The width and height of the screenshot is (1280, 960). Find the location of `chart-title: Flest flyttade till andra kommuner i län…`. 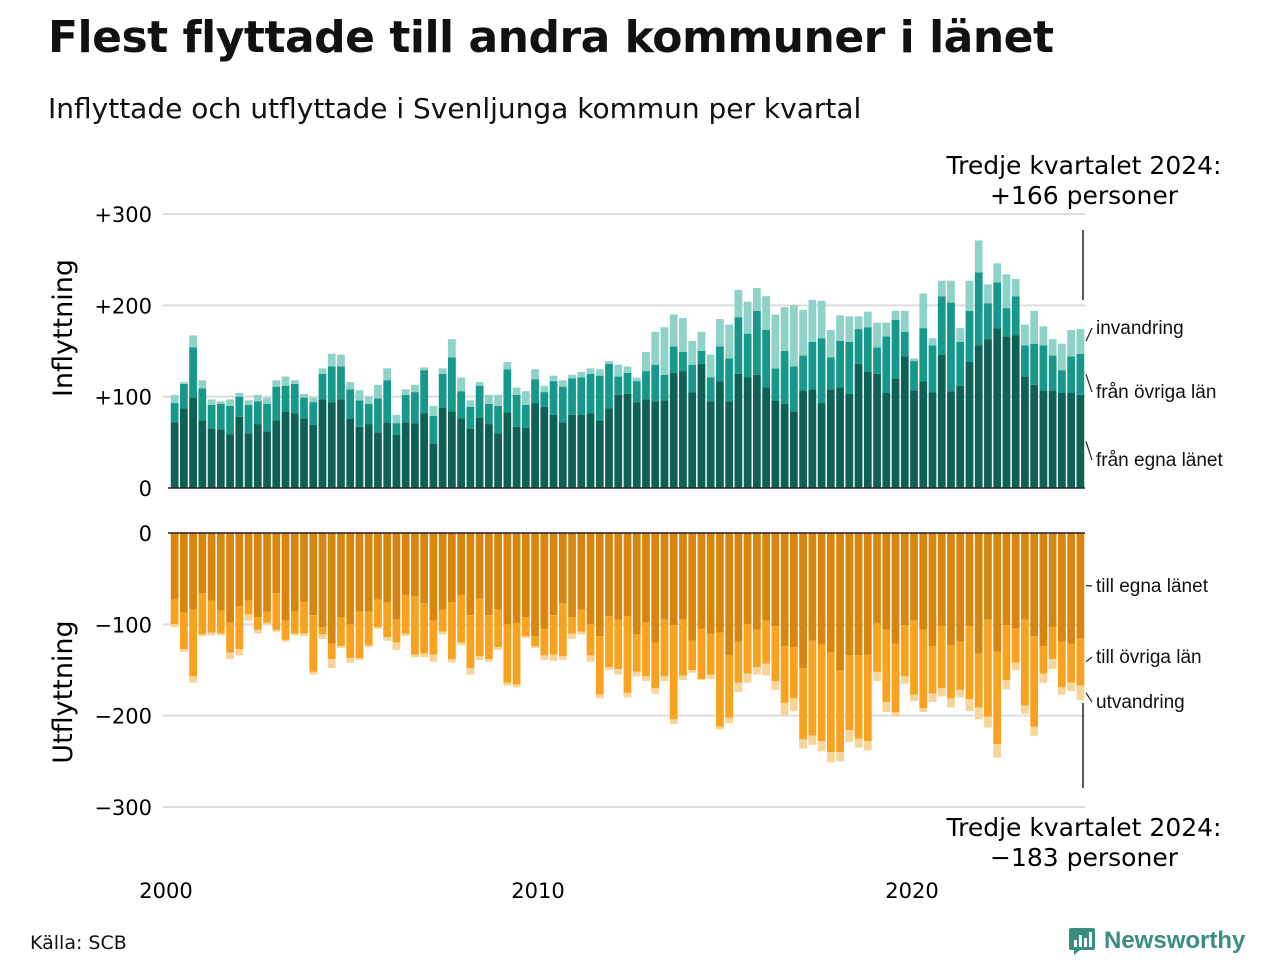

chart-title: Flest flyttade till andra kommuner i län… is located at coordinates (551, 37).